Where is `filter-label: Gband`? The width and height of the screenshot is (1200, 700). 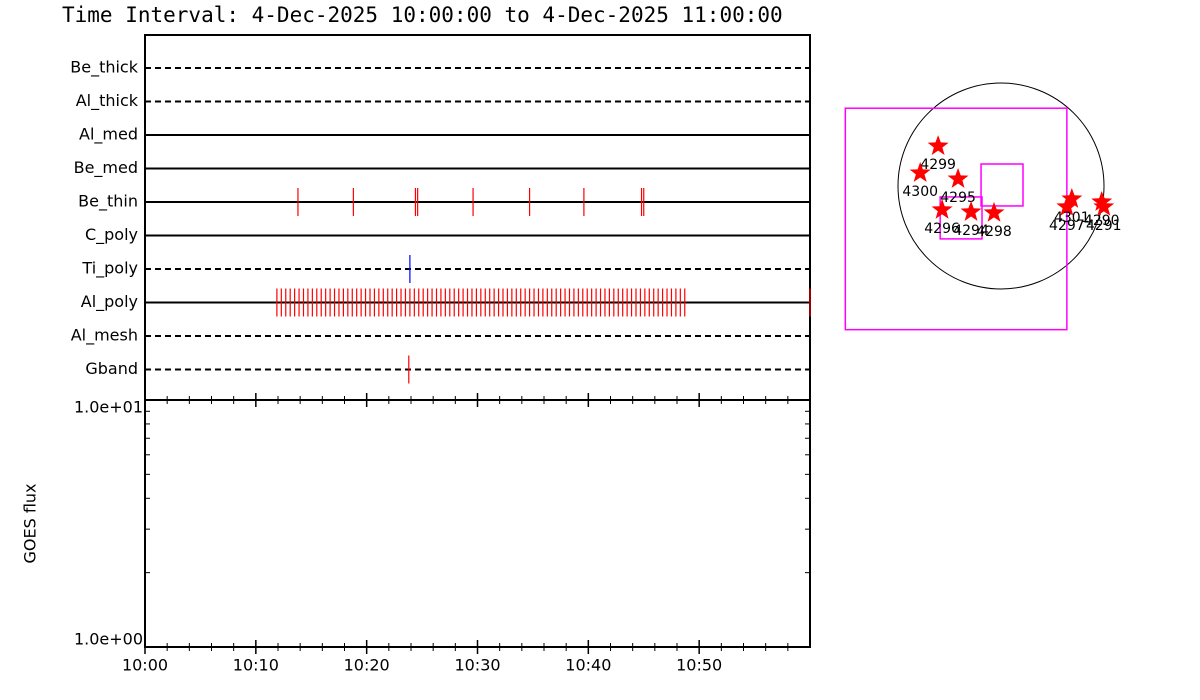 filter-label: Gband is located at coordinates (111, 368).